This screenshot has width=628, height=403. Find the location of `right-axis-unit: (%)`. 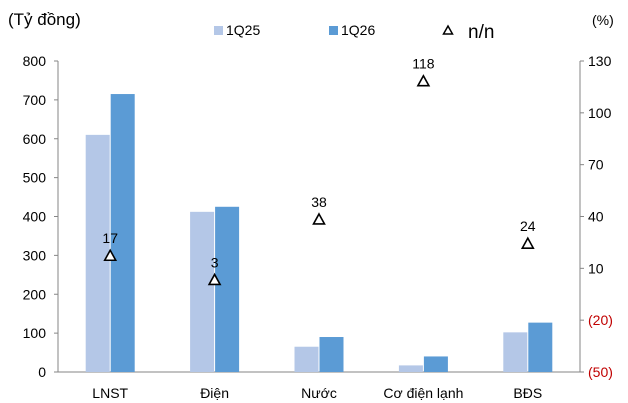

right-axis-unit: (%) is located at coordinates (603, 20).